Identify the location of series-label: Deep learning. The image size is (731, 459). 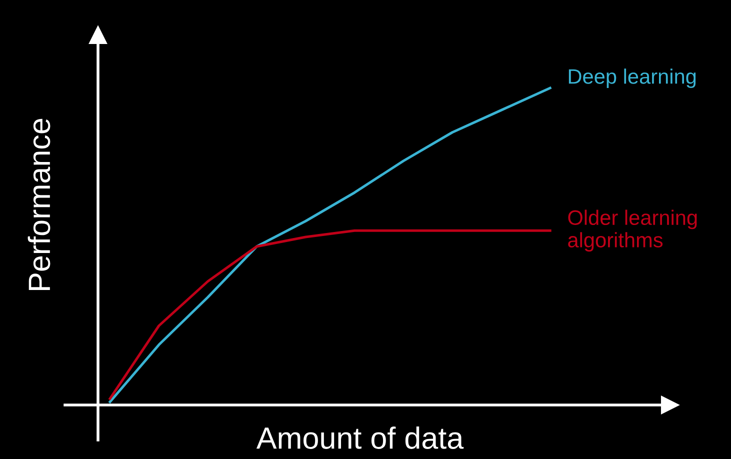
(632, 78).